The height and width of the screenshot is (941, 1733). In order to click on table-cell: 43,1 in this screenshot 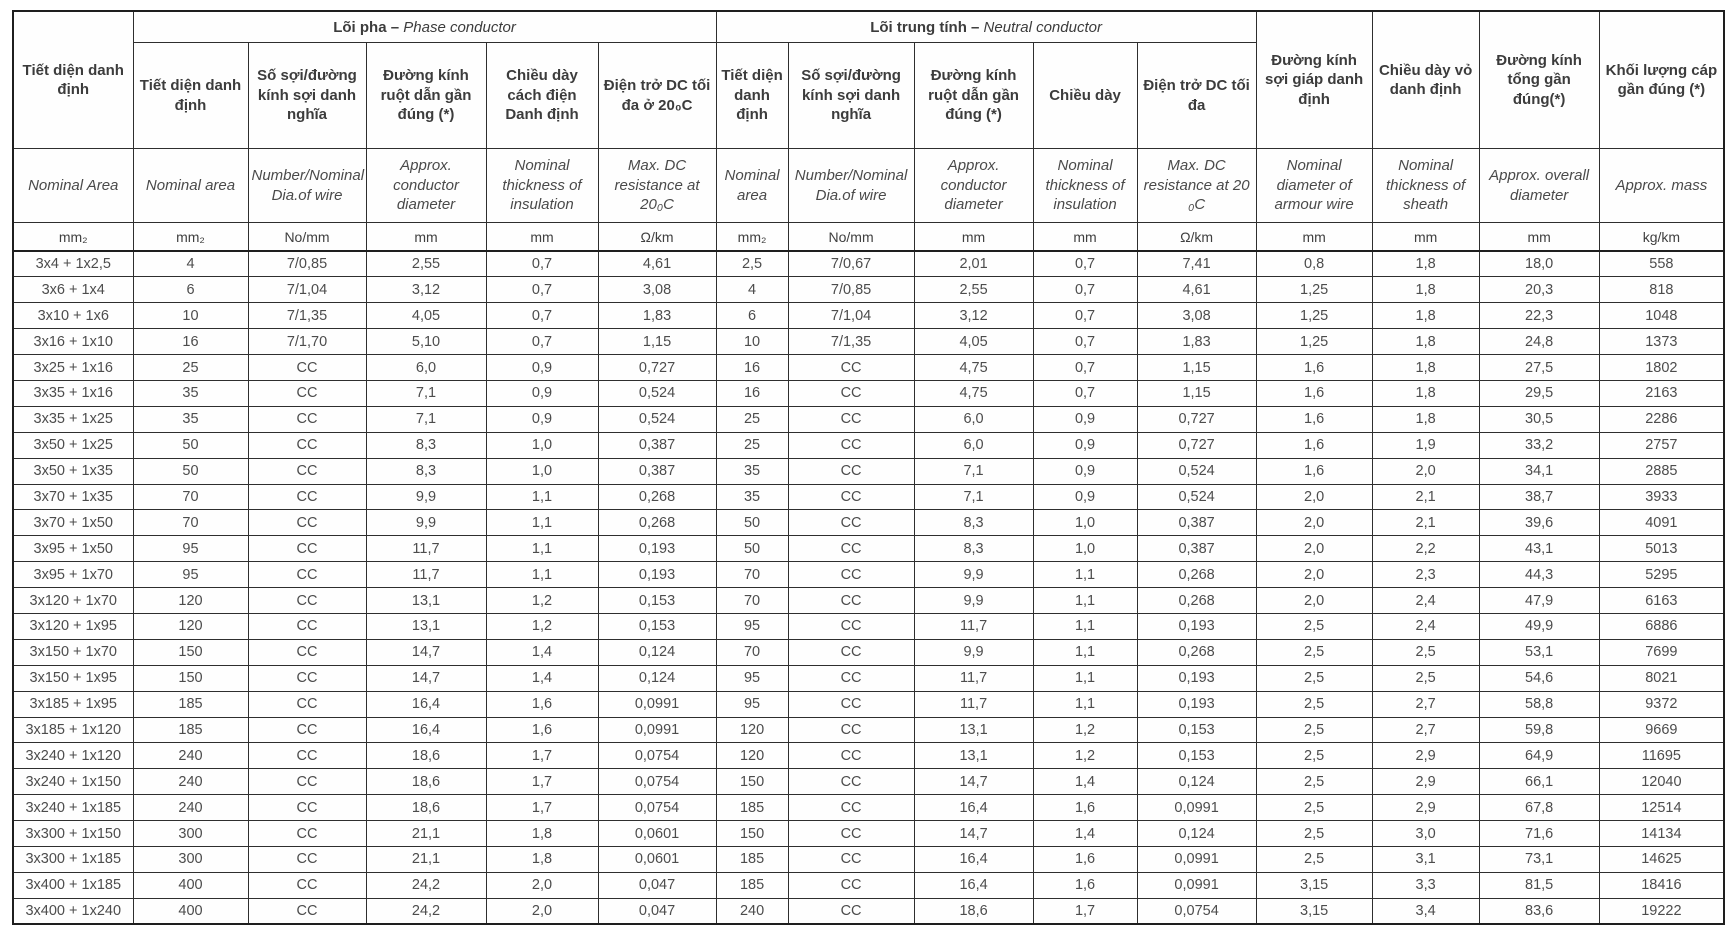, I will do `click(1539, 549)`.